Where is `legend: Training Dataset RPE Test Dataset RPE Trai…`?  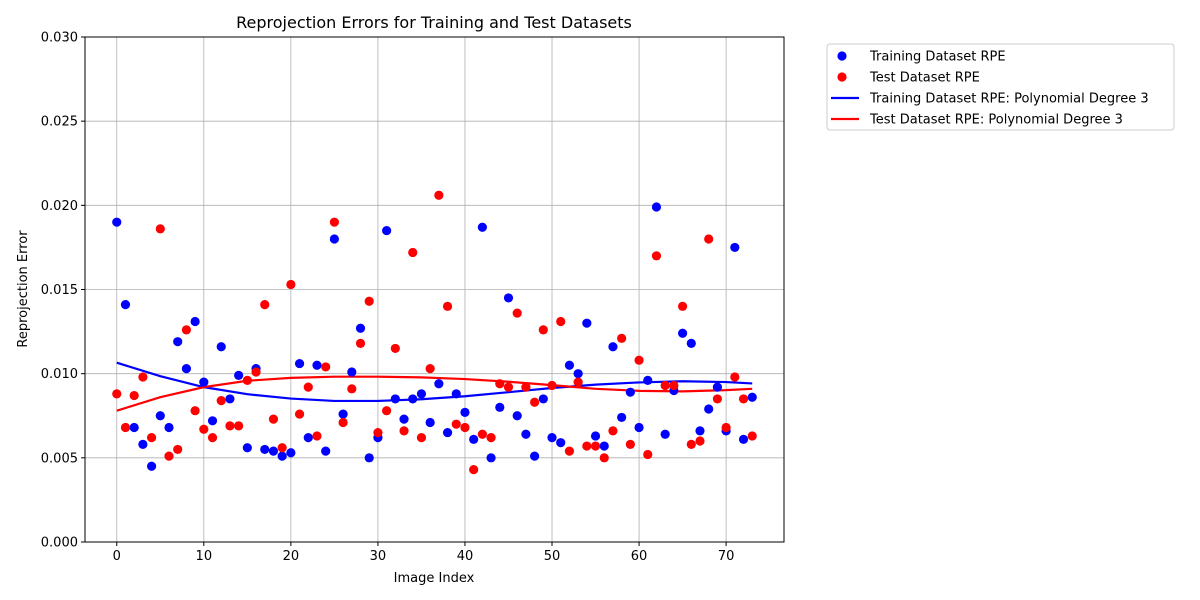
legend: Training Dataset RPE Test Dataset RPE Trai… is located at coordinates (1000, 87).